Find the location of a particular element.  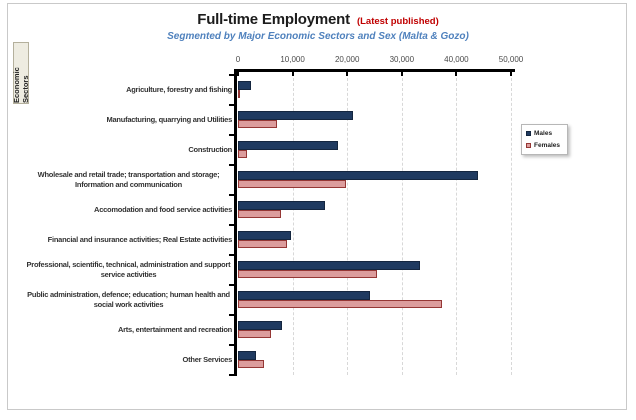

x-tick-label: 20,000 is located at coordinates (347, 59).